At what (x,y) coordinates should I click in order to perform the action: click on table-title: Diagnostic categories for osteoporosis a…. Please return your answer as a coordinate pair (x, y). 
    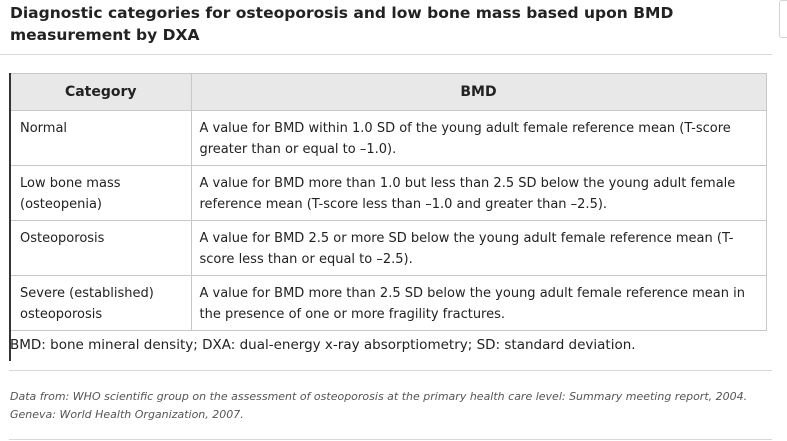
    Looking at the image, I should click on (342, 24).